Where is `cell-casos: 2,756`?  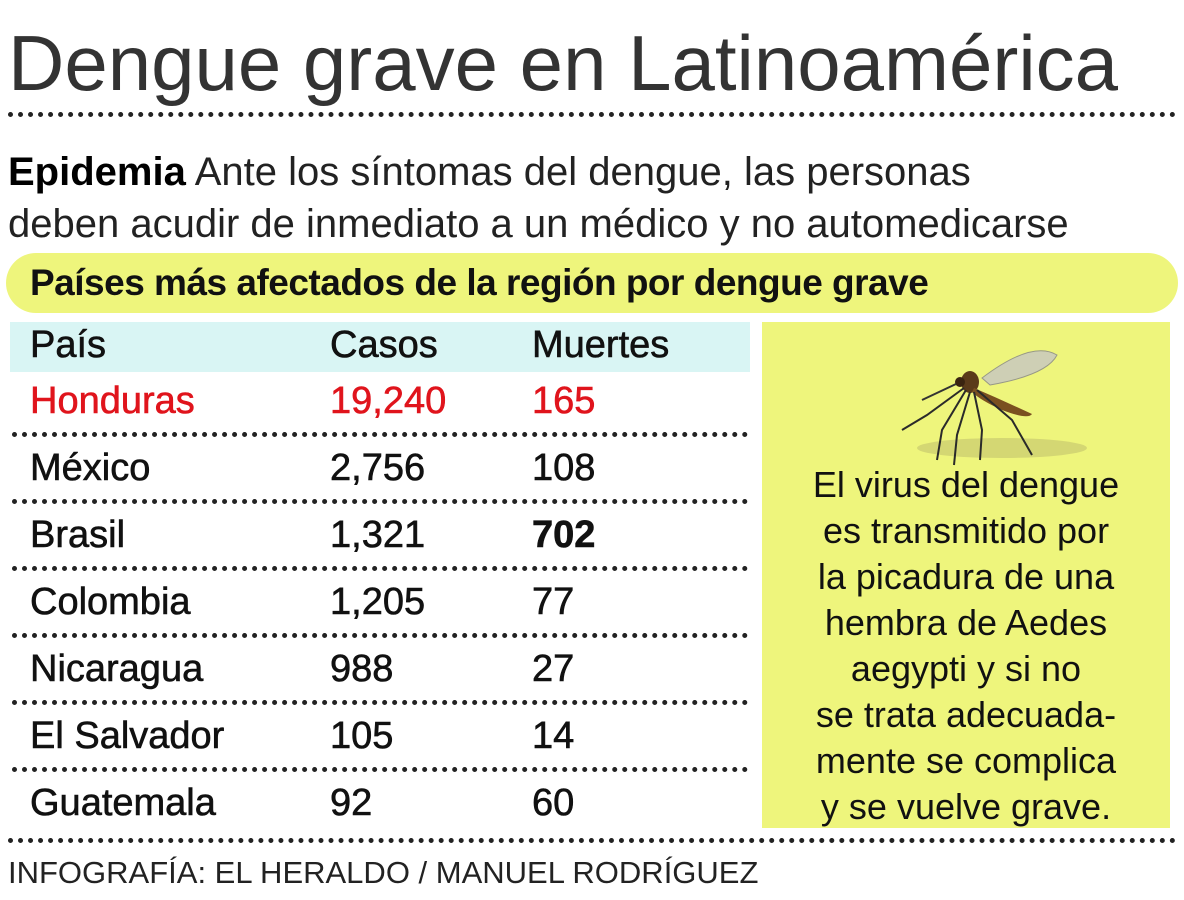
cell-casos: 2,756 is located at coordinates (378, 468).